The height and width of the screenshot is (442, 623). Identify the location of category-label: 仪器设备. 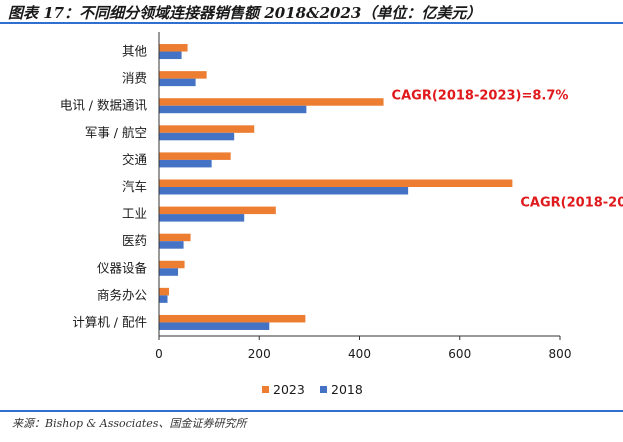
(122, 267).